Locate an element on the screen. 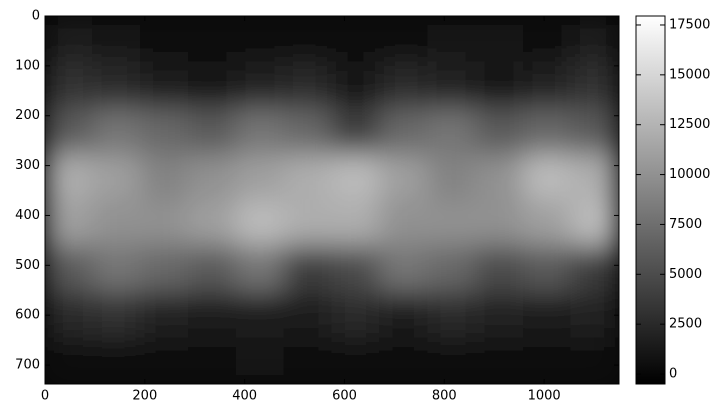  colorbar-tick-label: 5000 is located at coordinates (685, 274).